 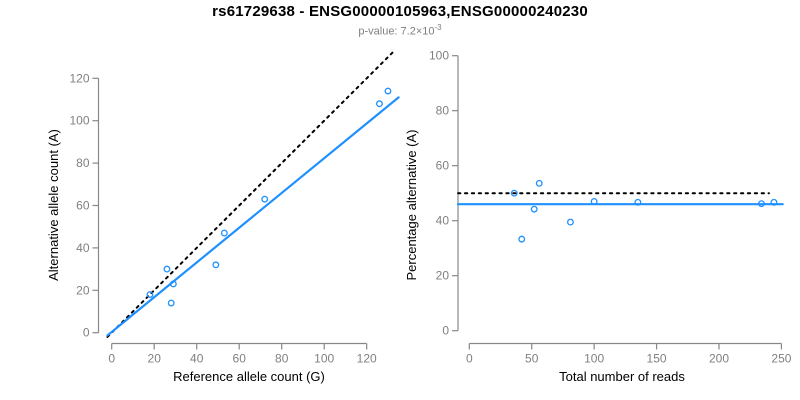 I want to click on x-axis-title: Reference allele count (G), so click(x=249, y=376).